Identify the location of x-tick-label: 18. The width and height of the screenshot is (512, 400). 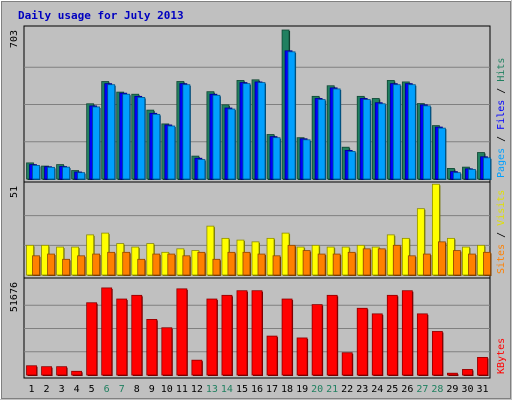
(287, 389).